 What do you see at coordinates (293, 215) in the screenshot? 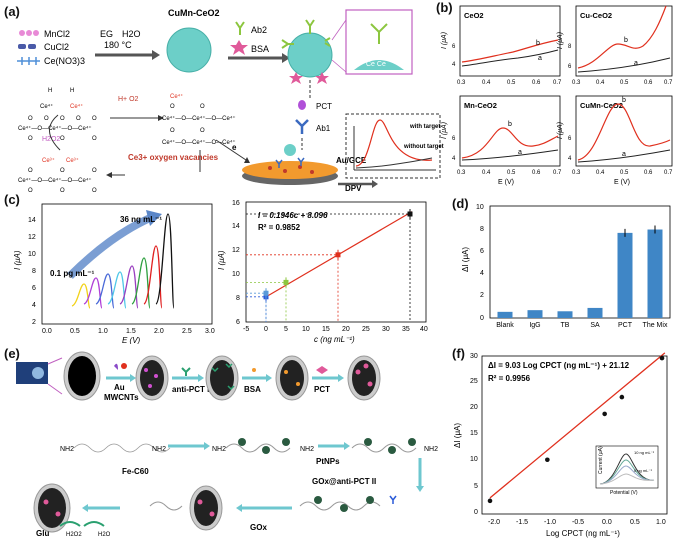
I see `calib-equation: I = 0.1946c + 8.096` at bounding box center [293, 215].